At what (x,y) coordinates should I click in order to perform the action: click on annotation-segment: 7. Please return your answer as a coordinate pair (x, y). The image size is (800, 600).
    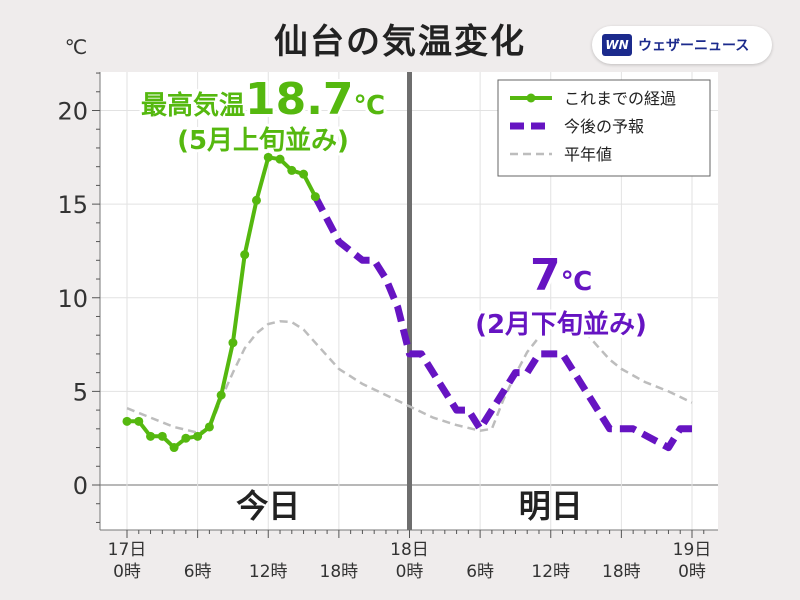
    Looking at the image, I should click on (545, 275).